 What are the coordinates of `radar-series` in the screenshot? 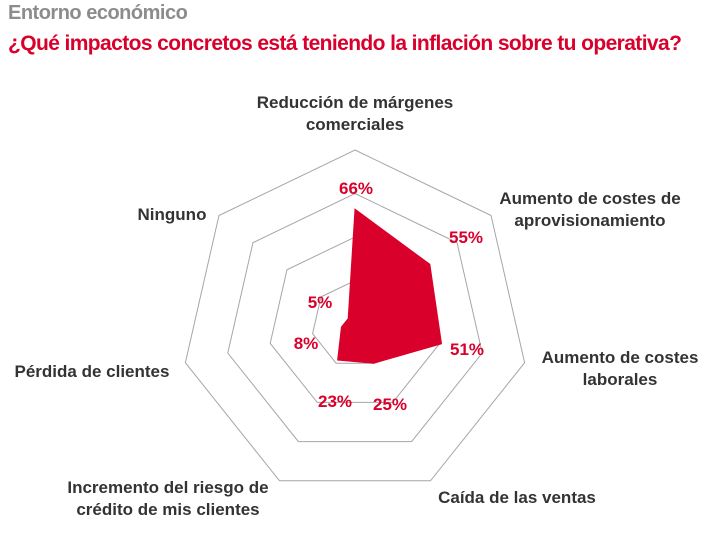 It's located at (390, 286).